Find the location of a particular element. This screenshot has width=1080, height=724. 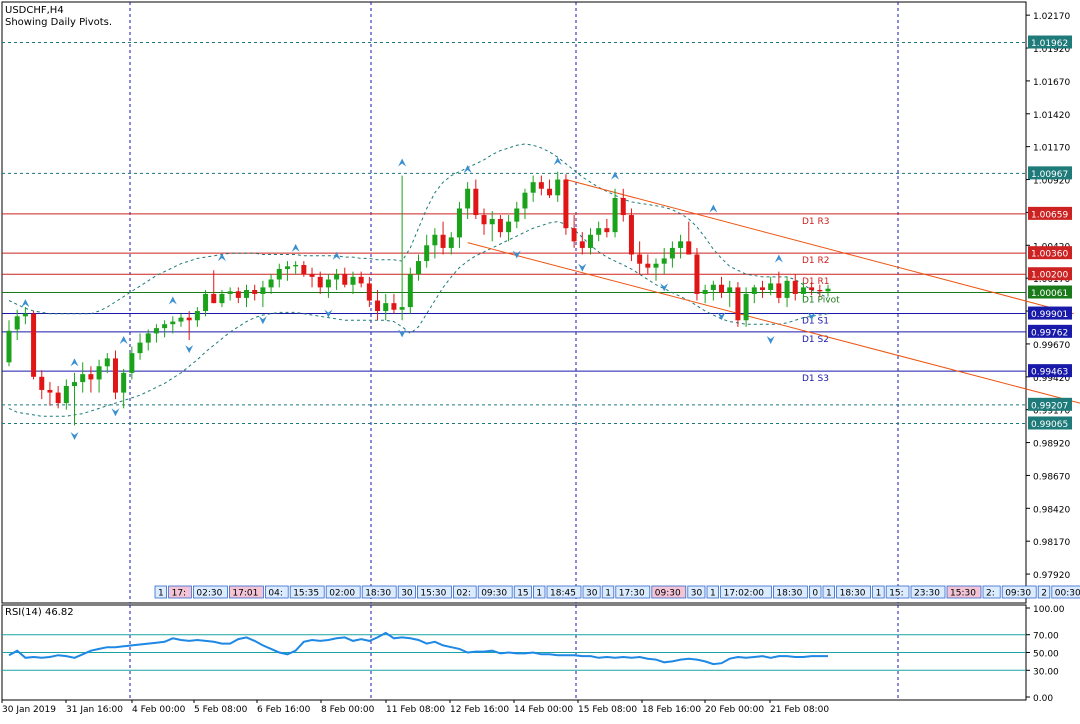

price-level-tag-text: 1.00967 is located at coordinates (1049, 175).